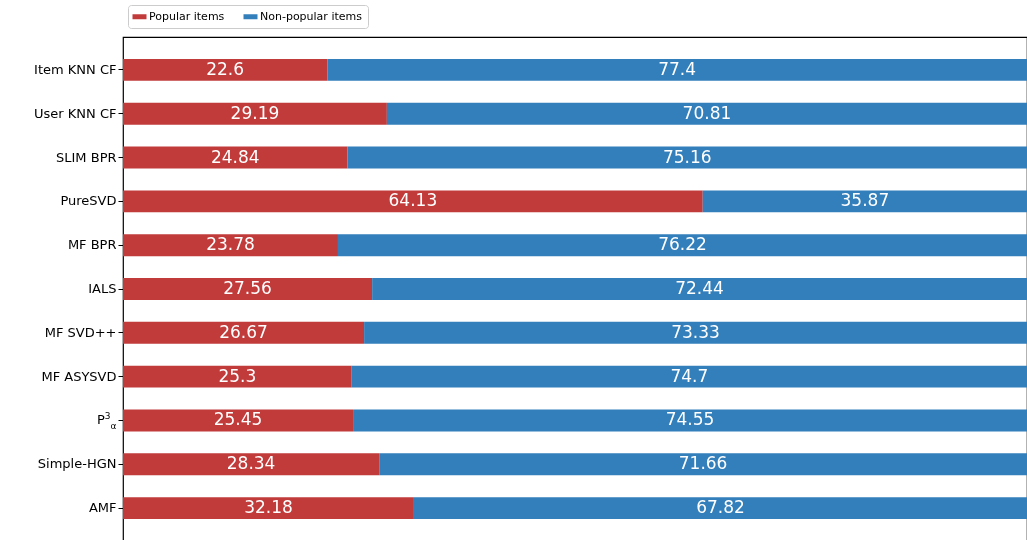  What do you see at coordinates (92, 245) in the screenshot?
I see `y-tick-label: MF BPR` at bounding box center [92, 245].